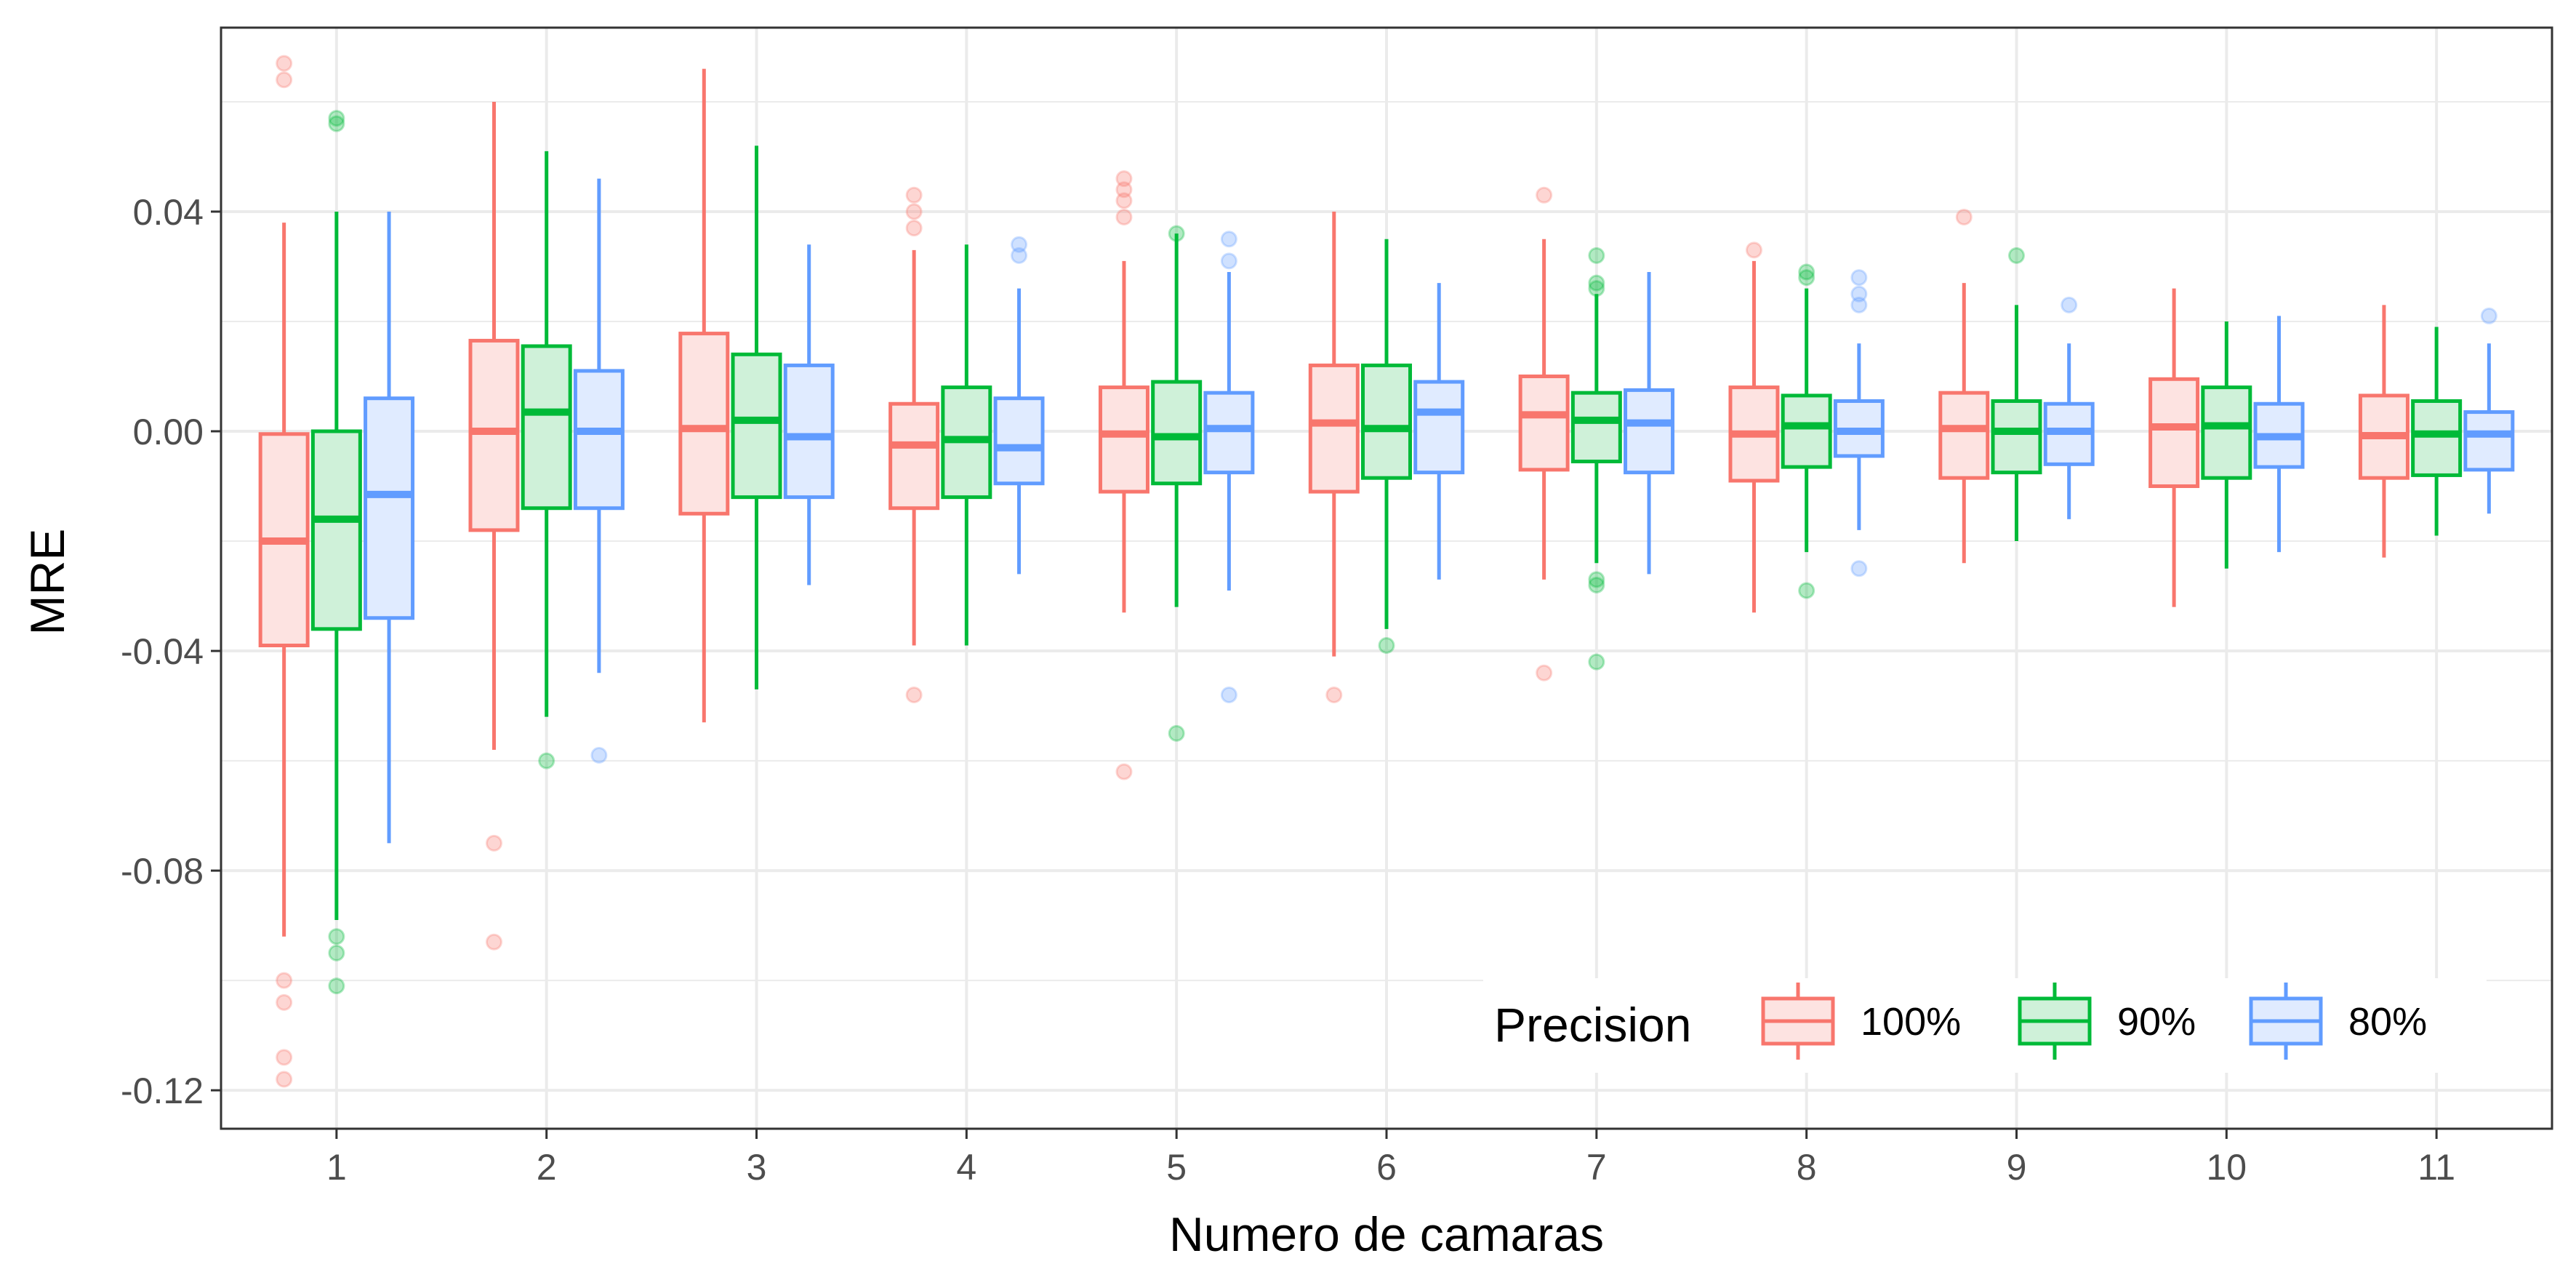  I want to click on x-tick-label: 4, so click(966, 1167).